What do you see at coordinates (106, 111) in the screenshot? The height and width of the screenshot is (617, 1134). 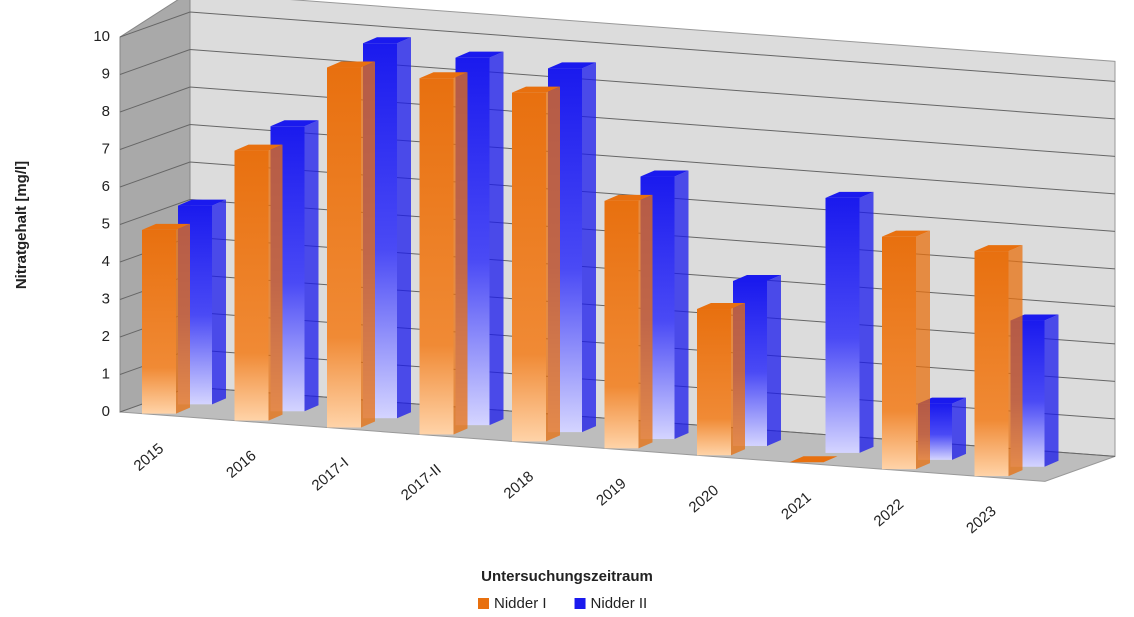 I see `y-tick-label: 8` at bounding box center [106, 111].